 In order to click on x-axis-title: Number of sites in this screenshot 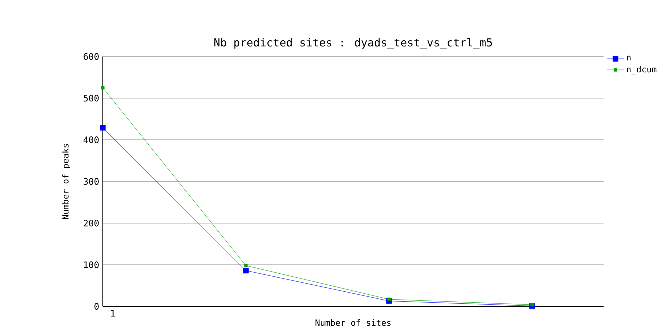, I will do `click(353, 322)`.